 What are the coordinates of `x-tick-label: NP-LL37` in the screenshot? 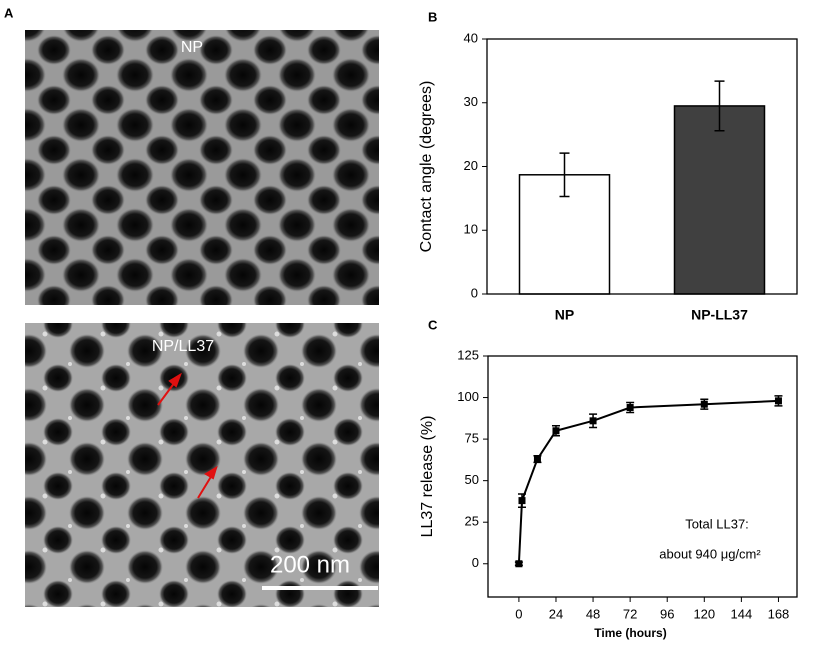 It's located at (719, 315).